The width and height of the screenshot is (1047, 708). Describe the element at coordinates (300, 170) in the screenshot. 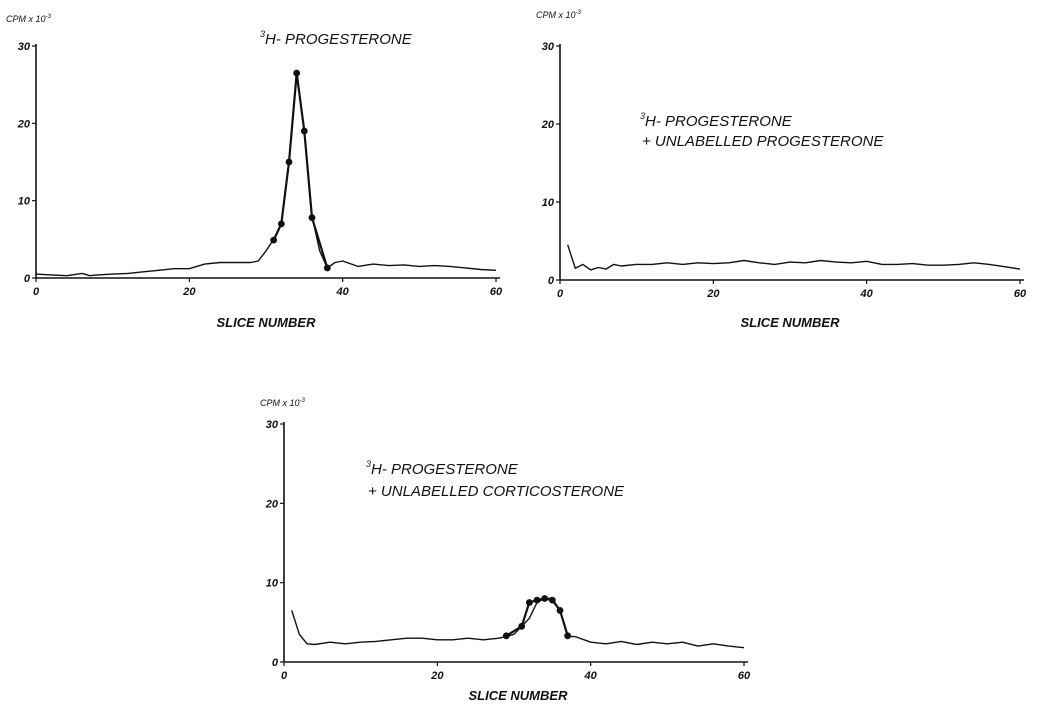

I see `series-peak-line` at that location.